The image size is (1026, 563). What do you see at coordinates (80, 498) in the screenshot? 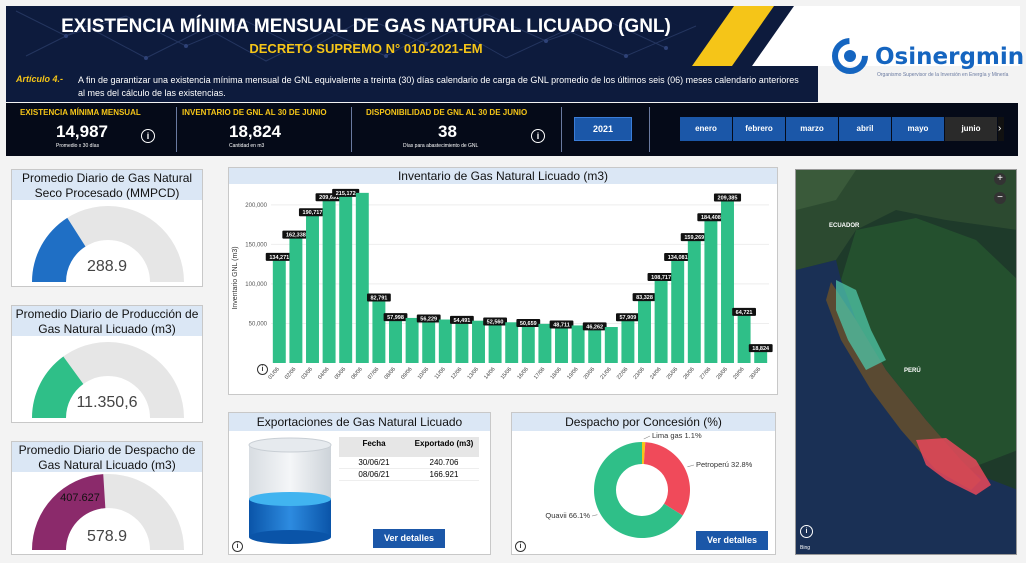
I see `cylinder-value: 407.627` at bounding box center [80, 498].